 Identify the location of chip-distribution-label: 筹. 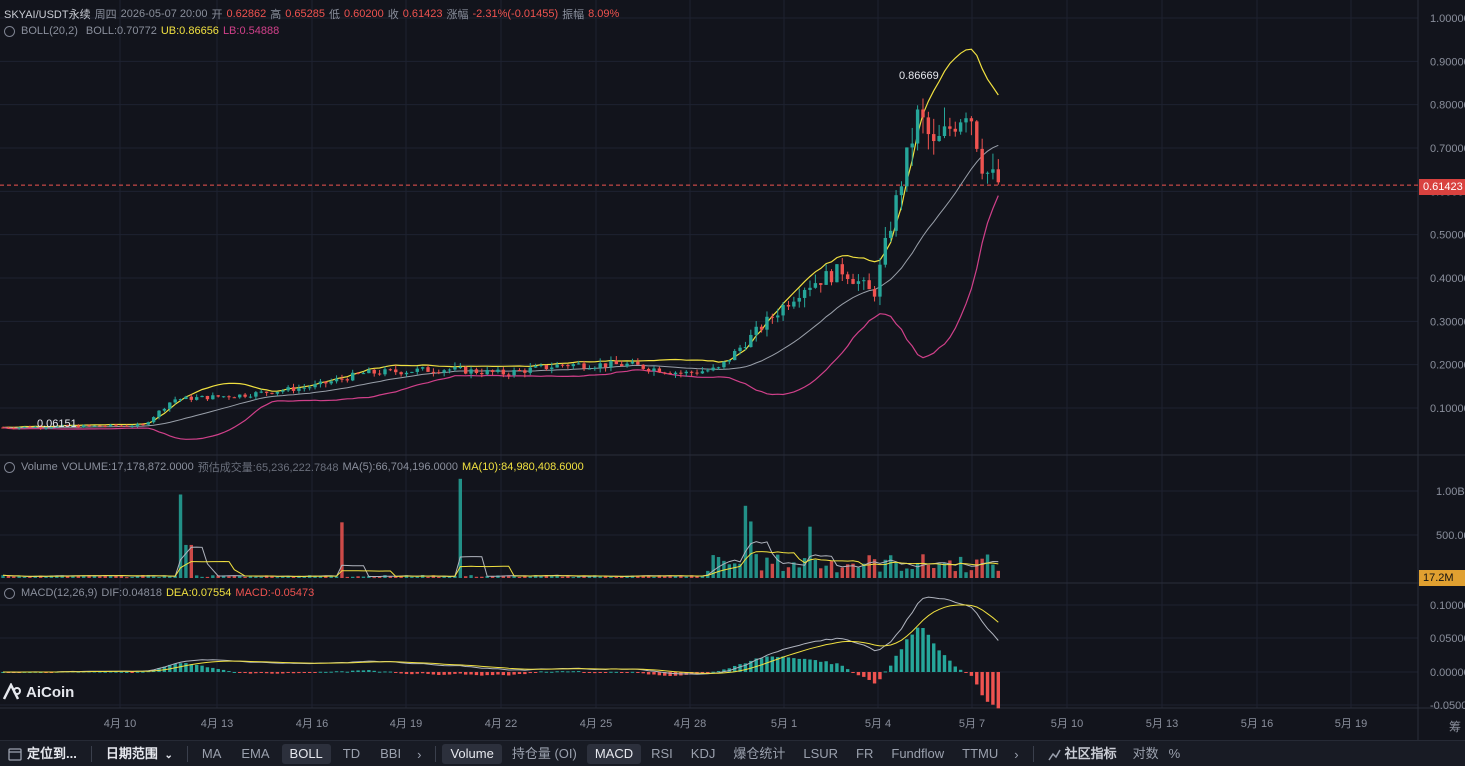
(1455, 727).